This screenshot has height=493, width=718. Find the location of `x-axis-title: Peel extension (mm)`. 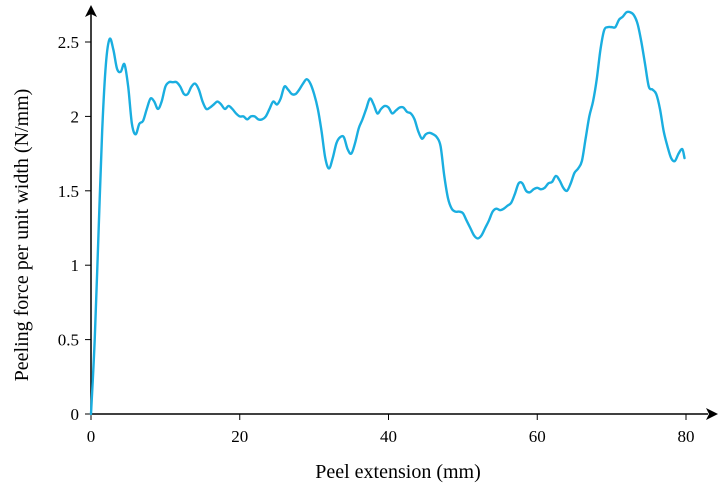

x-axis-title: Peel extension (mm) is located at coordinates (398, 472).